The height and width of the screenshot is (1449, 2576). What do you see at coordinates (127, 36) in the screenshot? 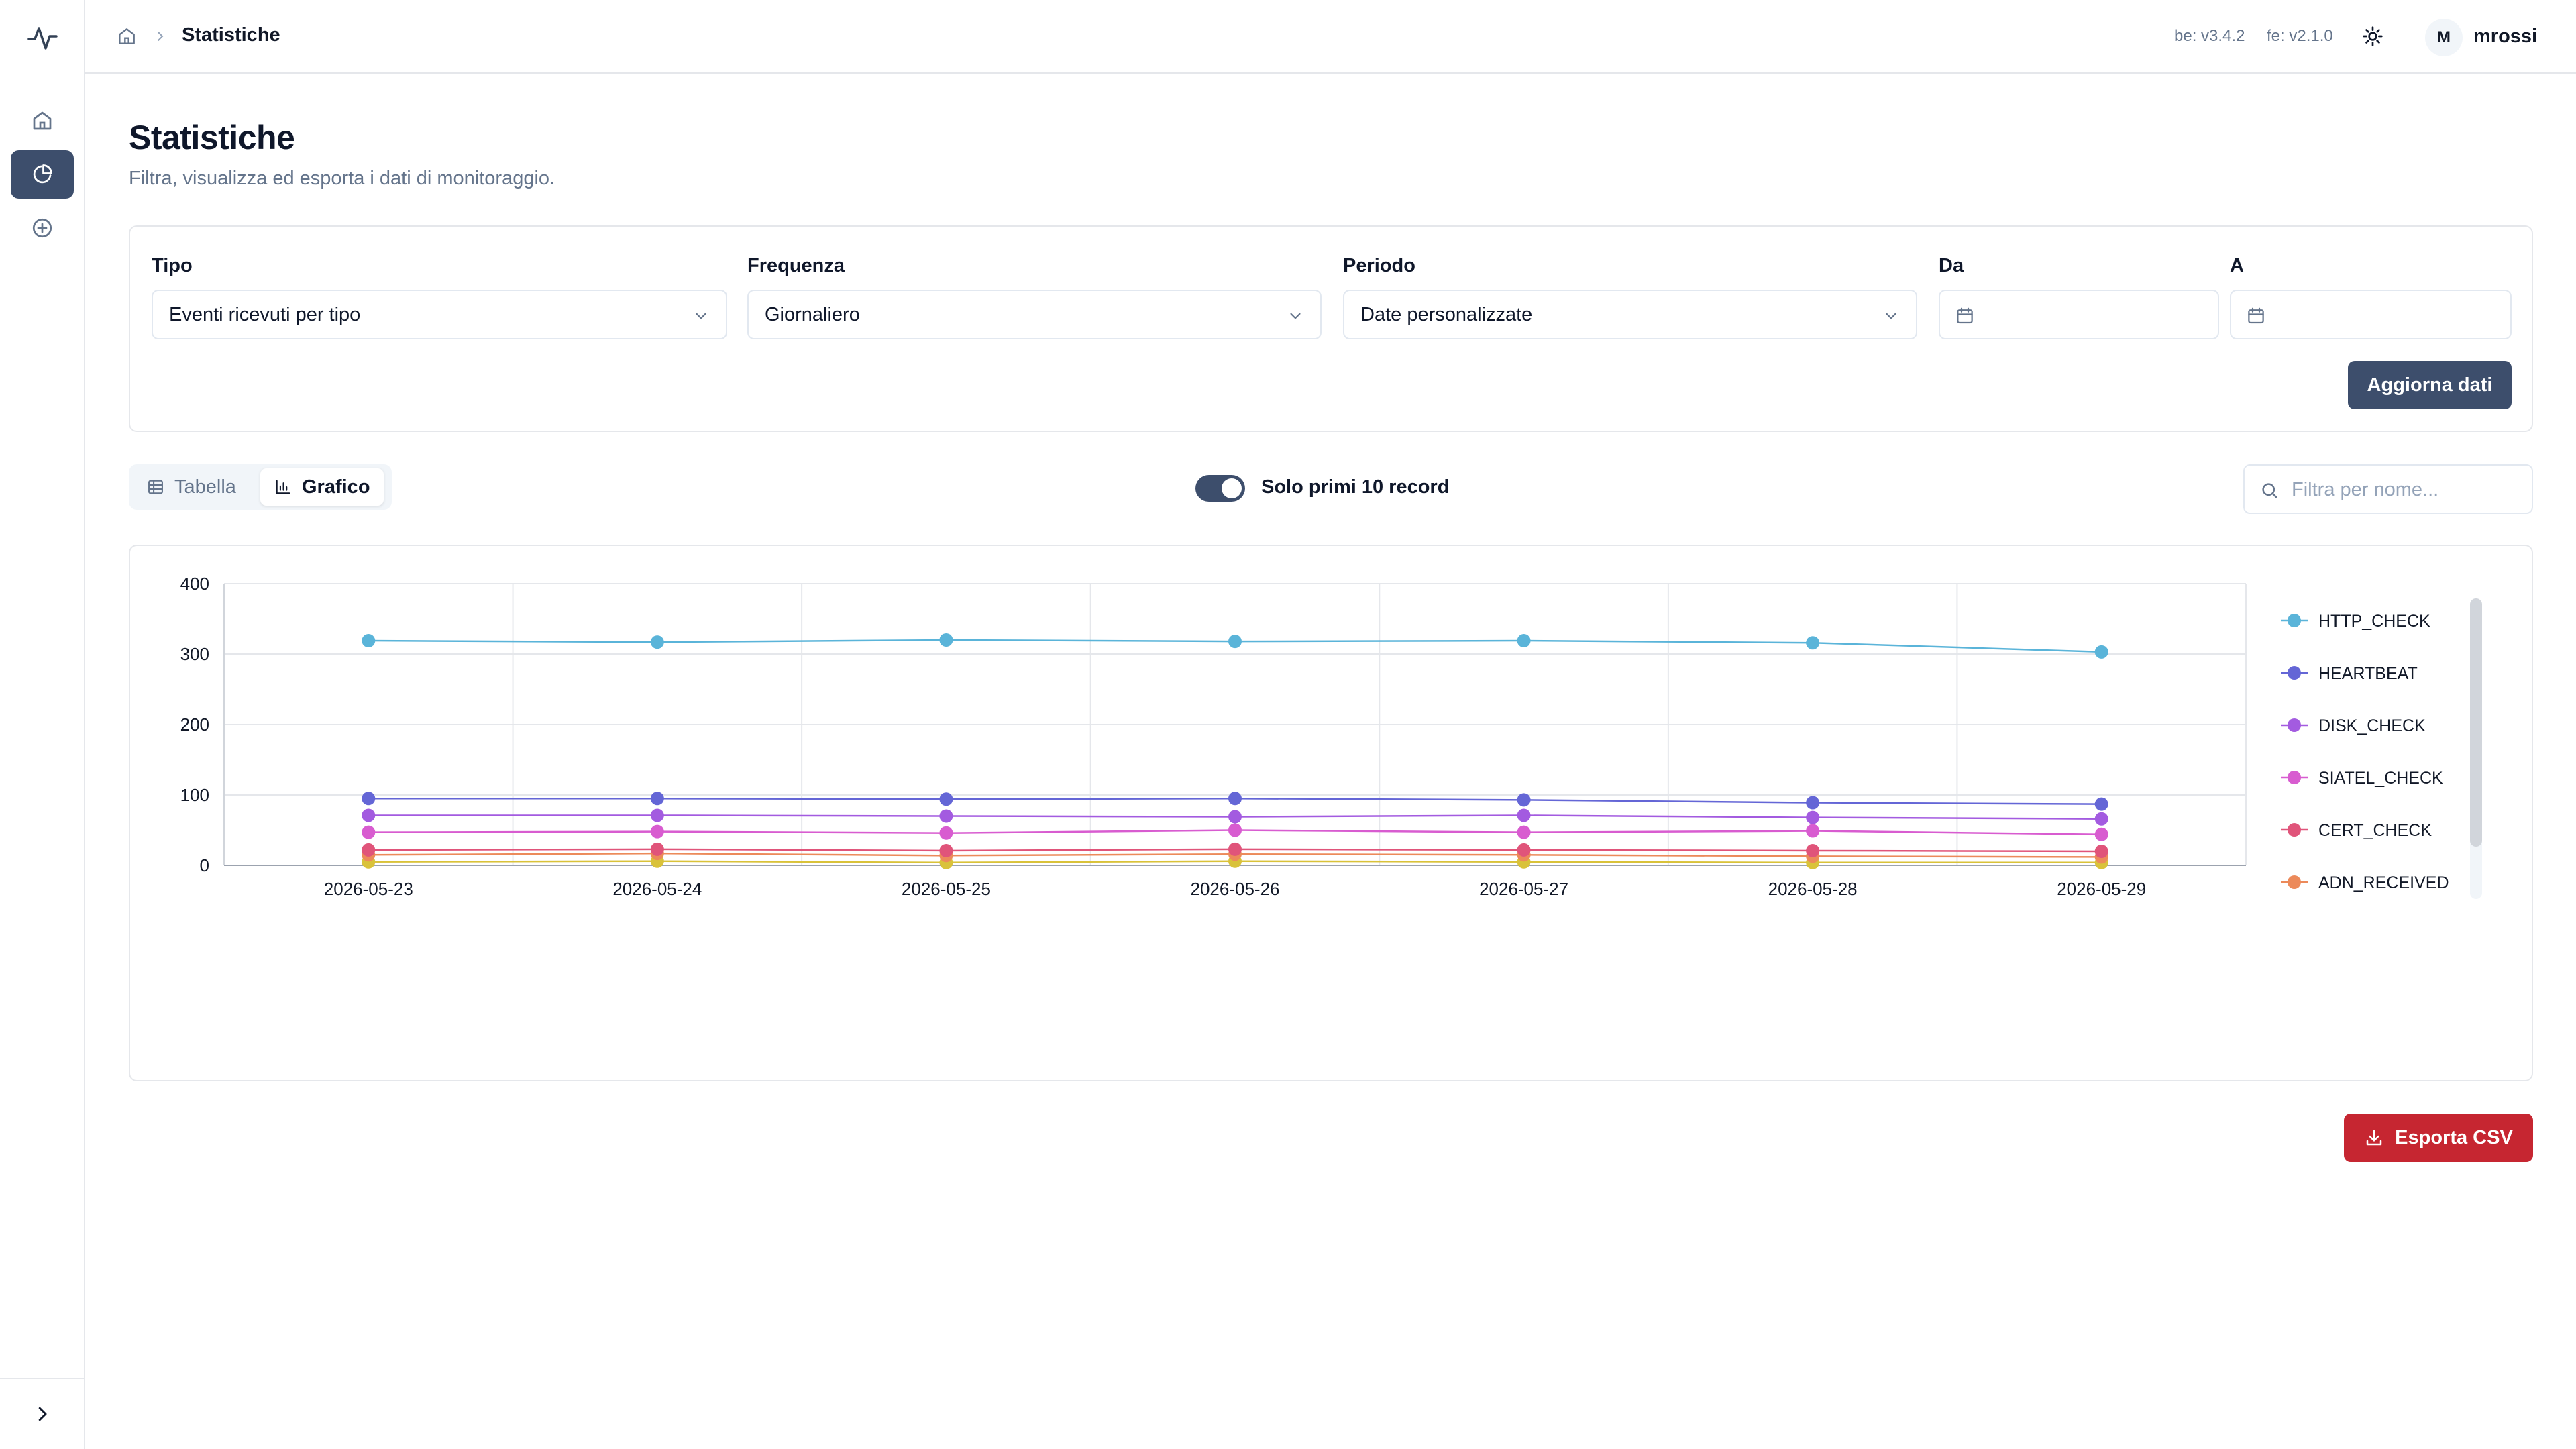
I see `breadcrumb-home-icon` at bounding box center [127, 36].